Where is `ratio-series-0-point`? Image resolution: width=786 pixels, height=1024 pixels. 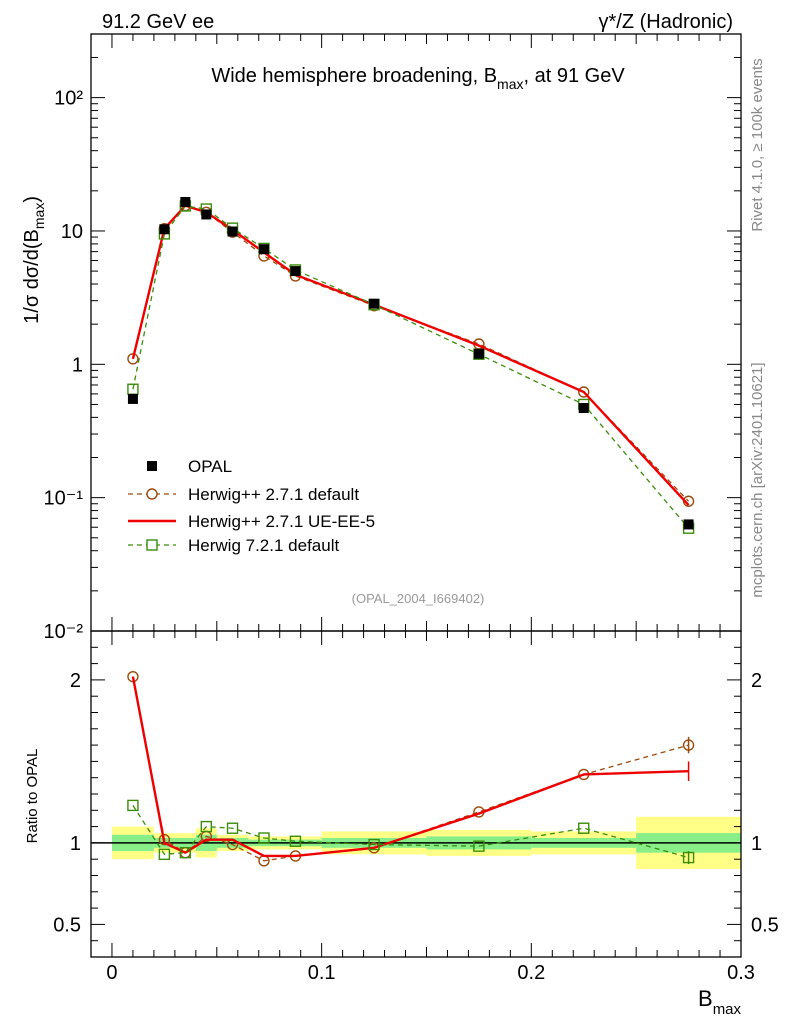
ratio-series-0-point is located at coordinates (164, 839).